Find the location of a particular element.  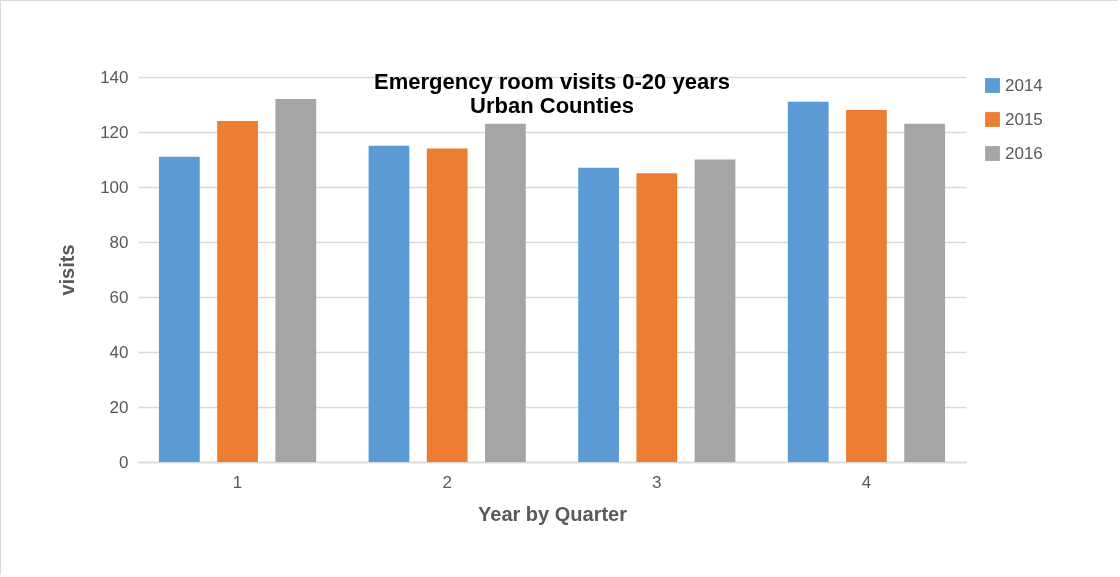

y-tick-label: 40 is located at coordinates (119, 352).